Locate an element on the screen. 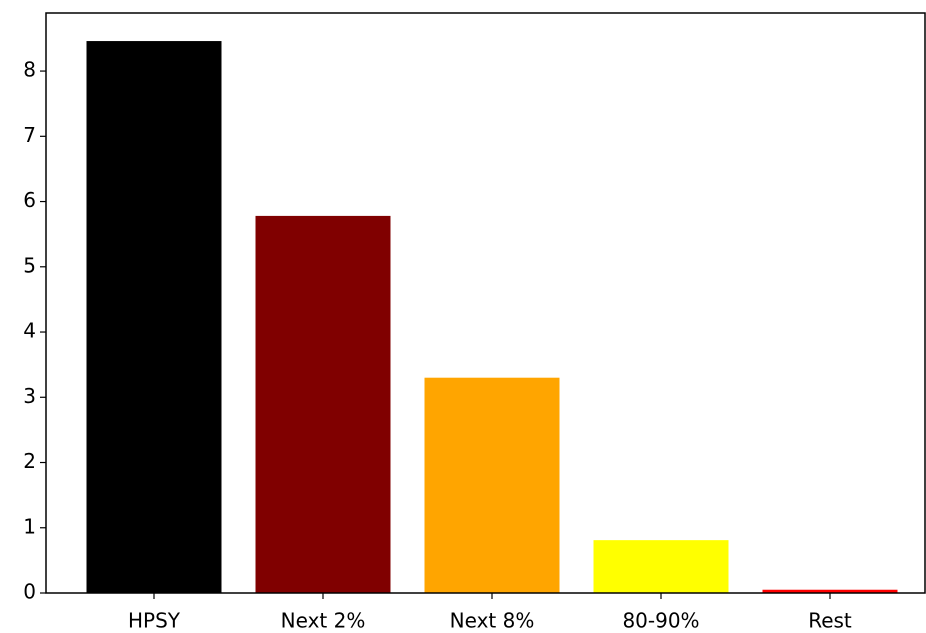 Image resolution: width=926 pixels, height=633 pixels. y-tick-label: 1 is located at coordinates (29, 526).